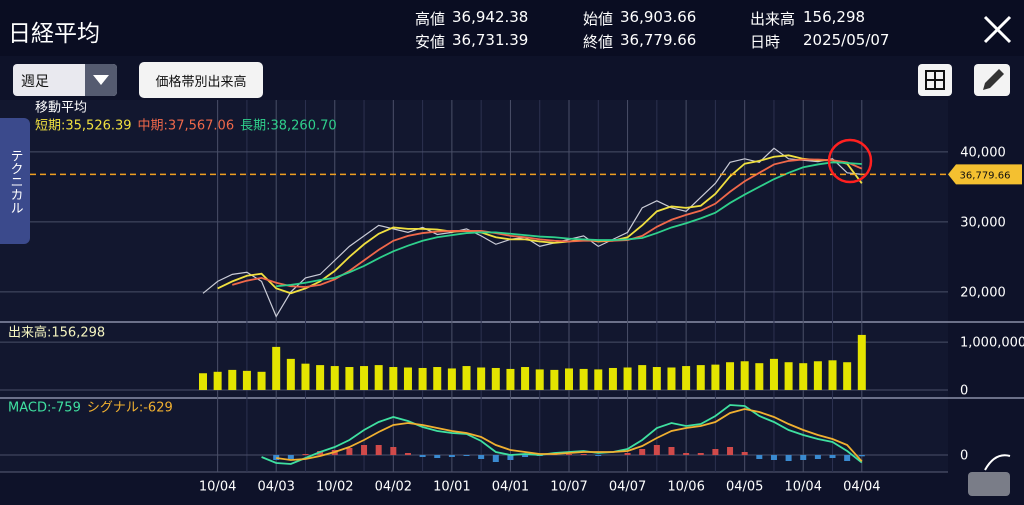 Image resolution: width=1024 pixels, height=505 pixels. Describe the element at coordinates (56, 333) in the screenshot. I see `legend-entry: 出来高:156,298` at that location.